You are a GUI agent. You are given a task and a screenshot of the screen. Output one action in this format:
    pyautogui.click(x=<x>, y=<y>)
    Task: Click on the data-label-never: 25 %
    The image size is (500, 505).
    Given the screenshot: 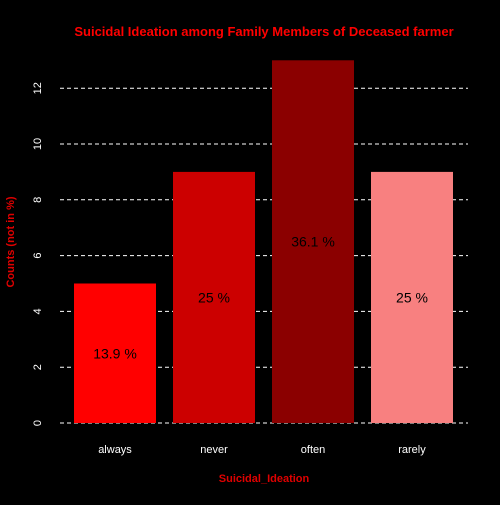 What is the action you would take?
    pyautogui.click(x=214, y=297)
    